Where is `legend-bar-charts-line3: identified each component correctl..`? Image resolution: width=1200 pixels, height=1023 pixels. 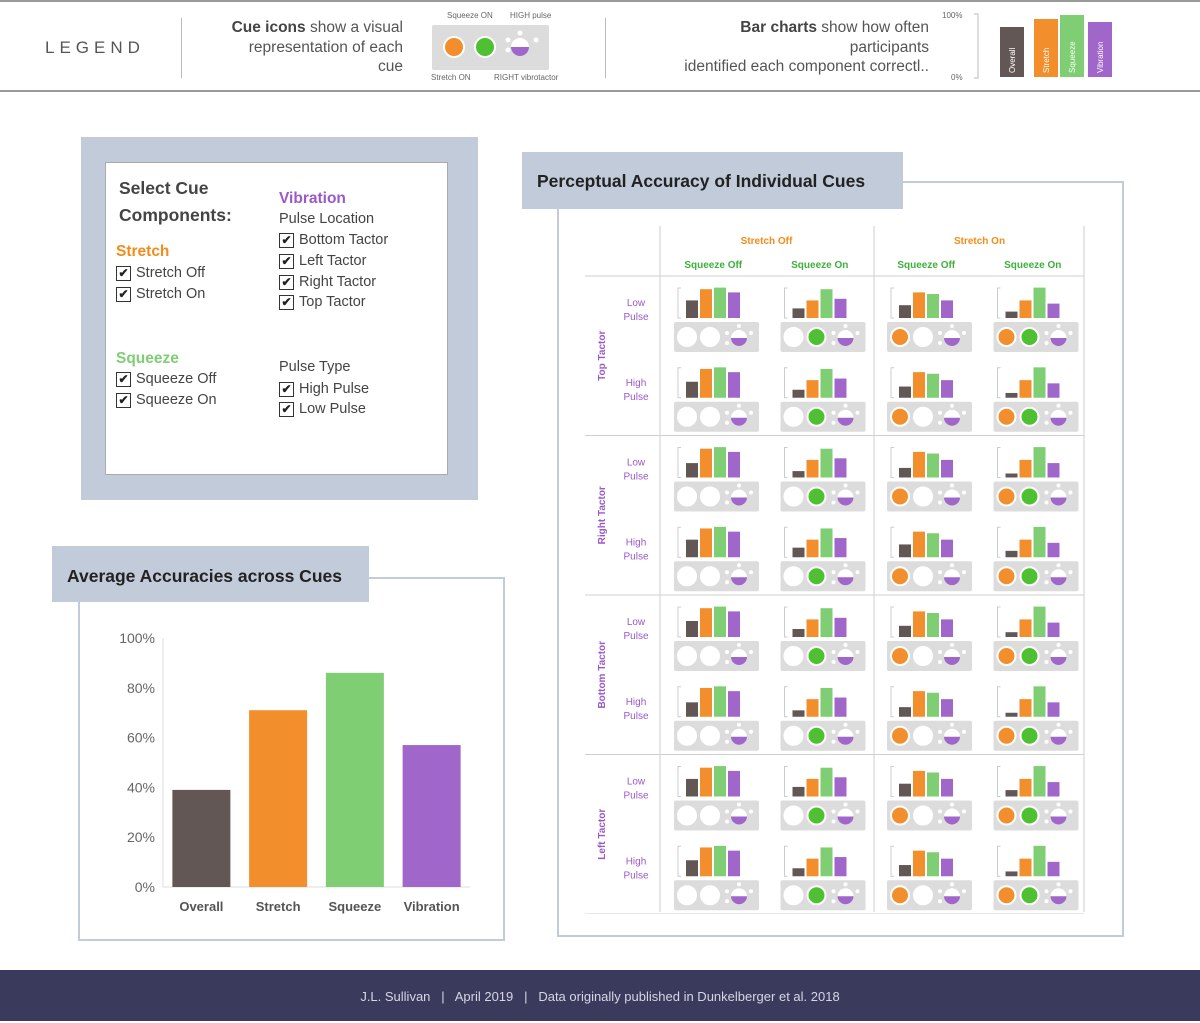 legend-bar-charts-line3: identified each component correctl.. is located at coordinates (806, 66).